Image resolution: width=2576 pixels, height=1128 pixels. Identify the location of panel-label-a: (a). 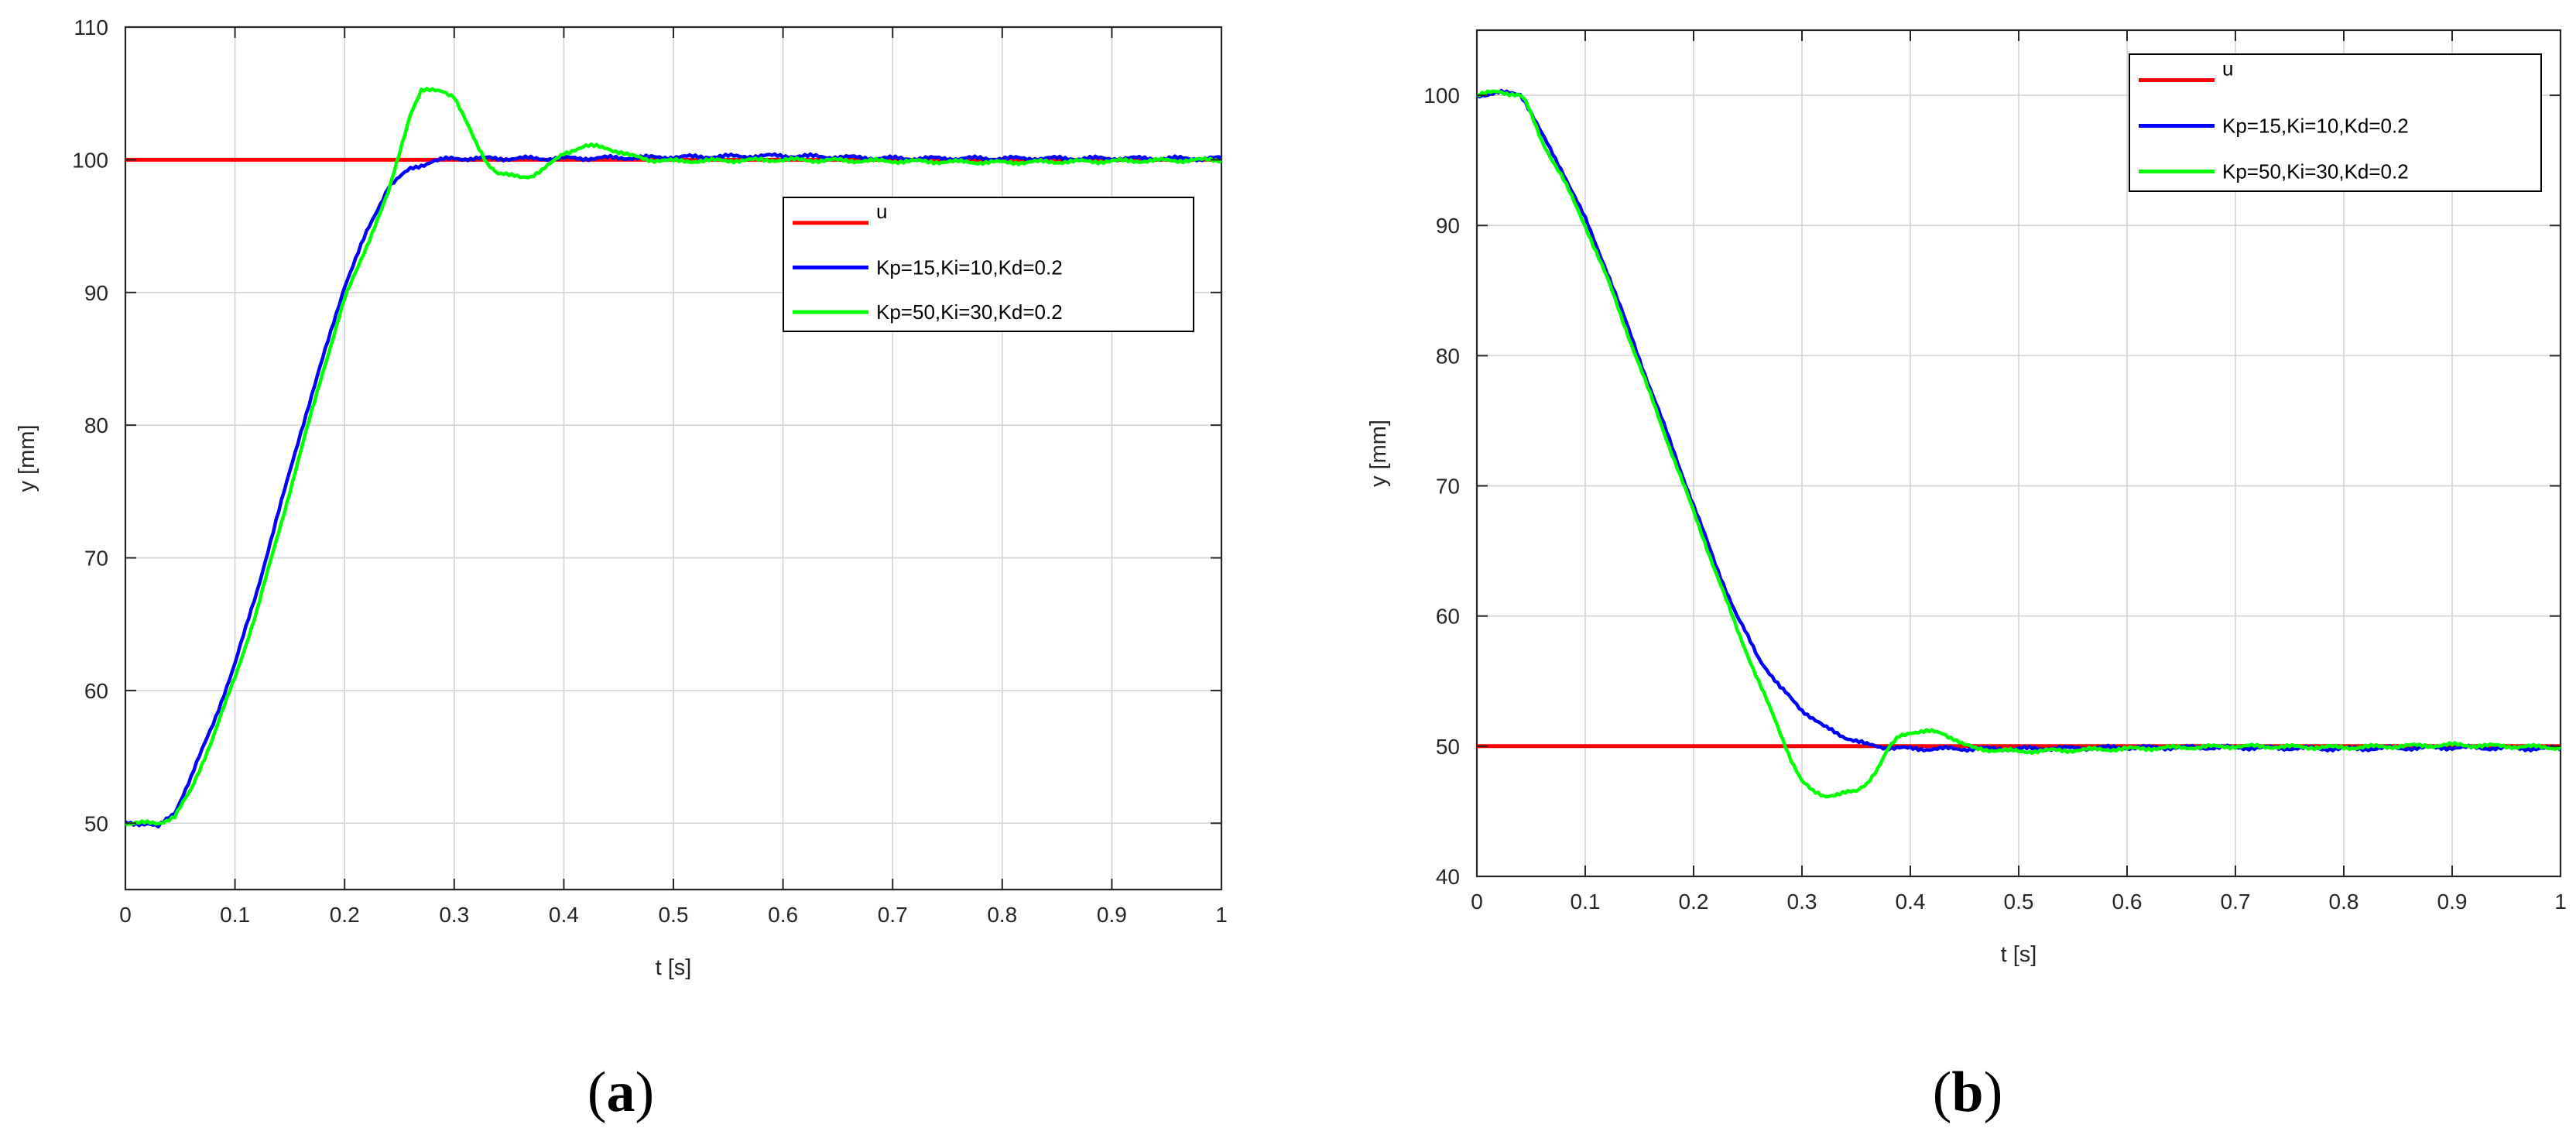
(620, 1092).